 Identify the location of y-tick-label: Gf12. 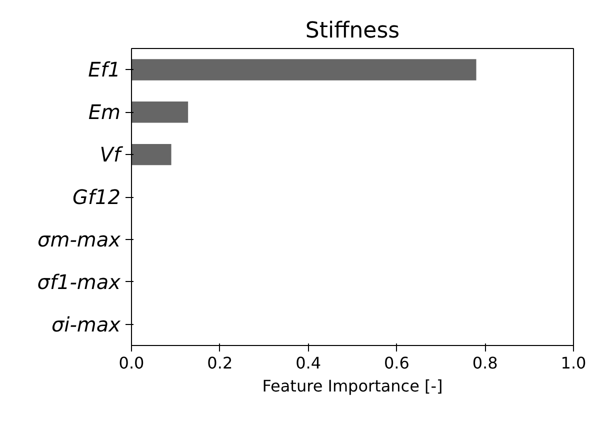
(96, 197).